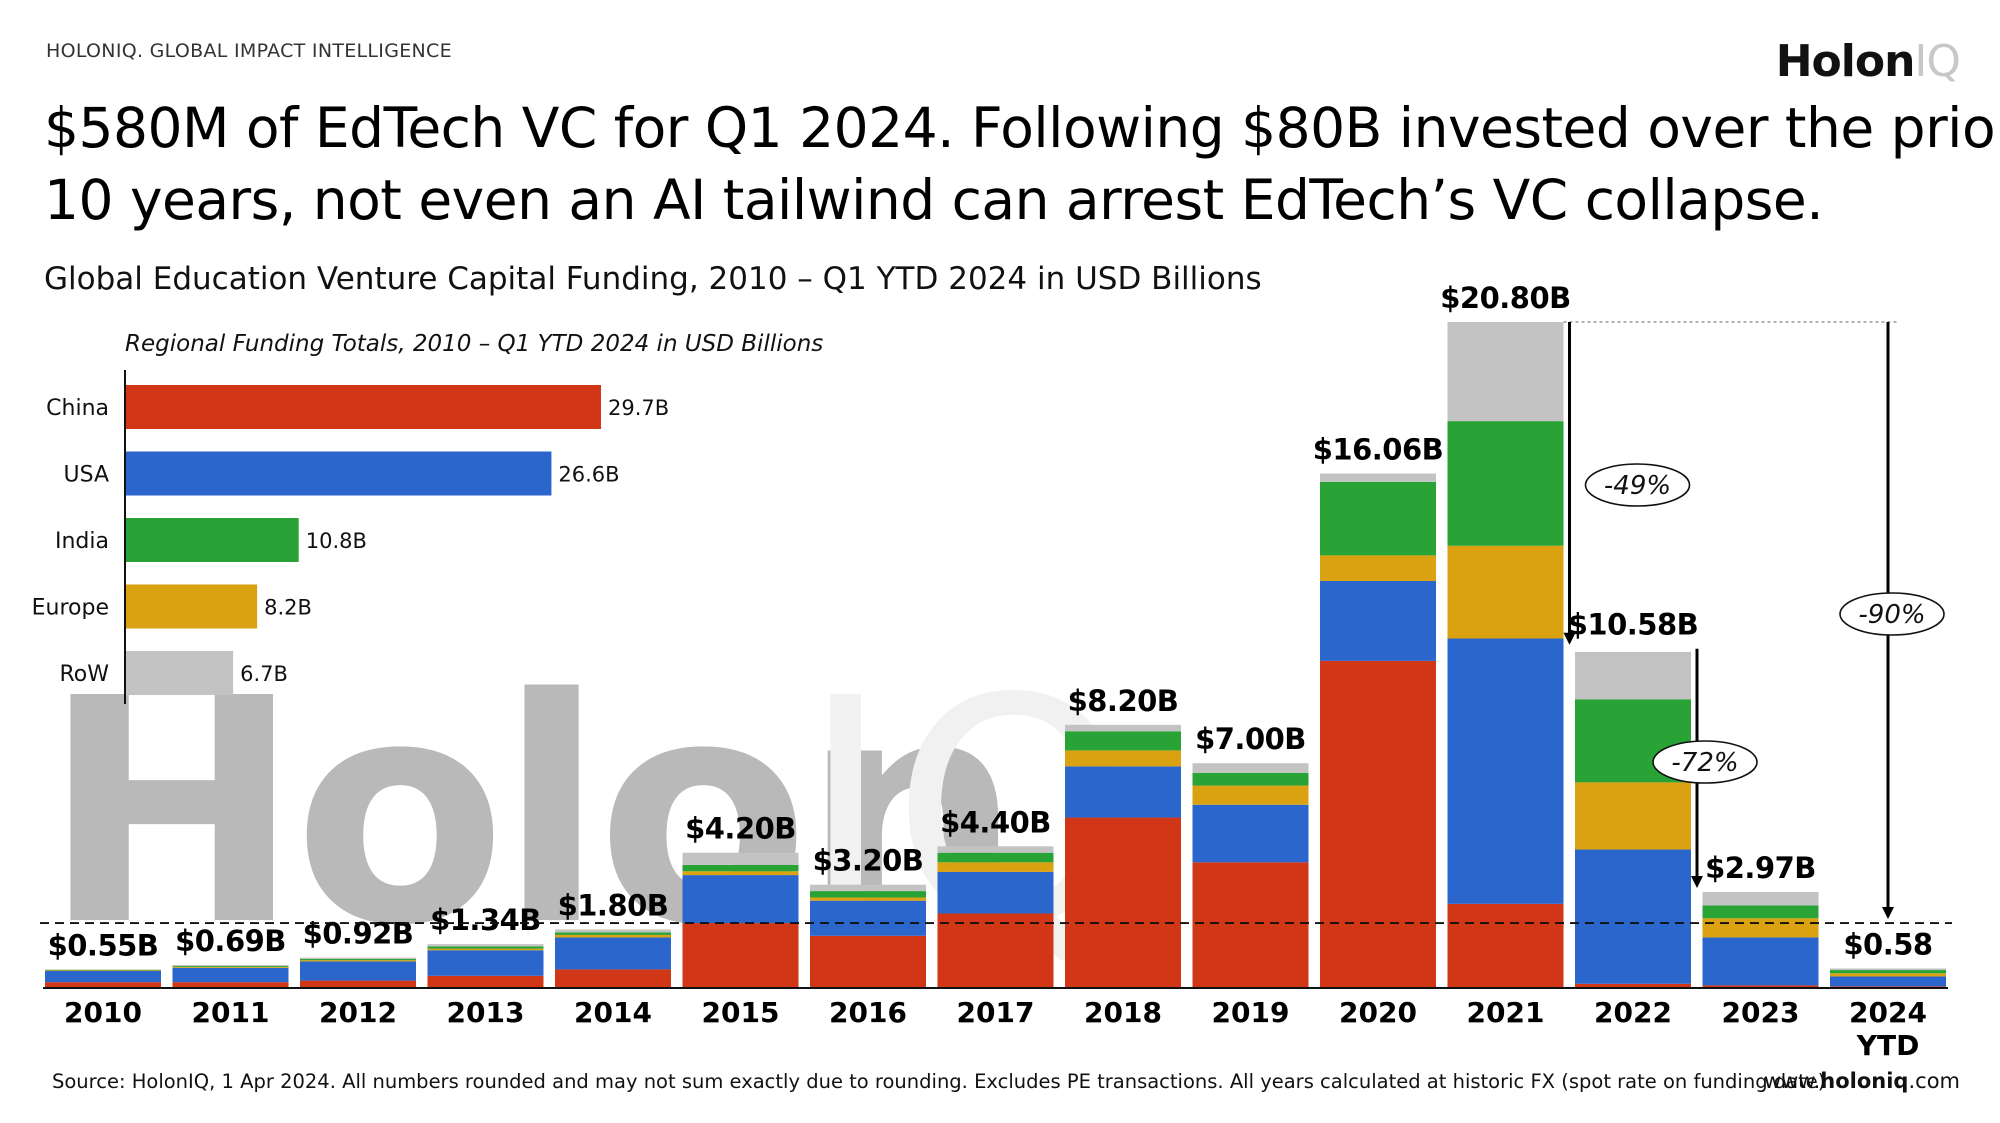 This screenshot has width=2000, height=1123. What do you see at coordinates (868, 1012) in the screenshot?
I see `x-tick-label: 2016` at bounding box center [868, 1012].